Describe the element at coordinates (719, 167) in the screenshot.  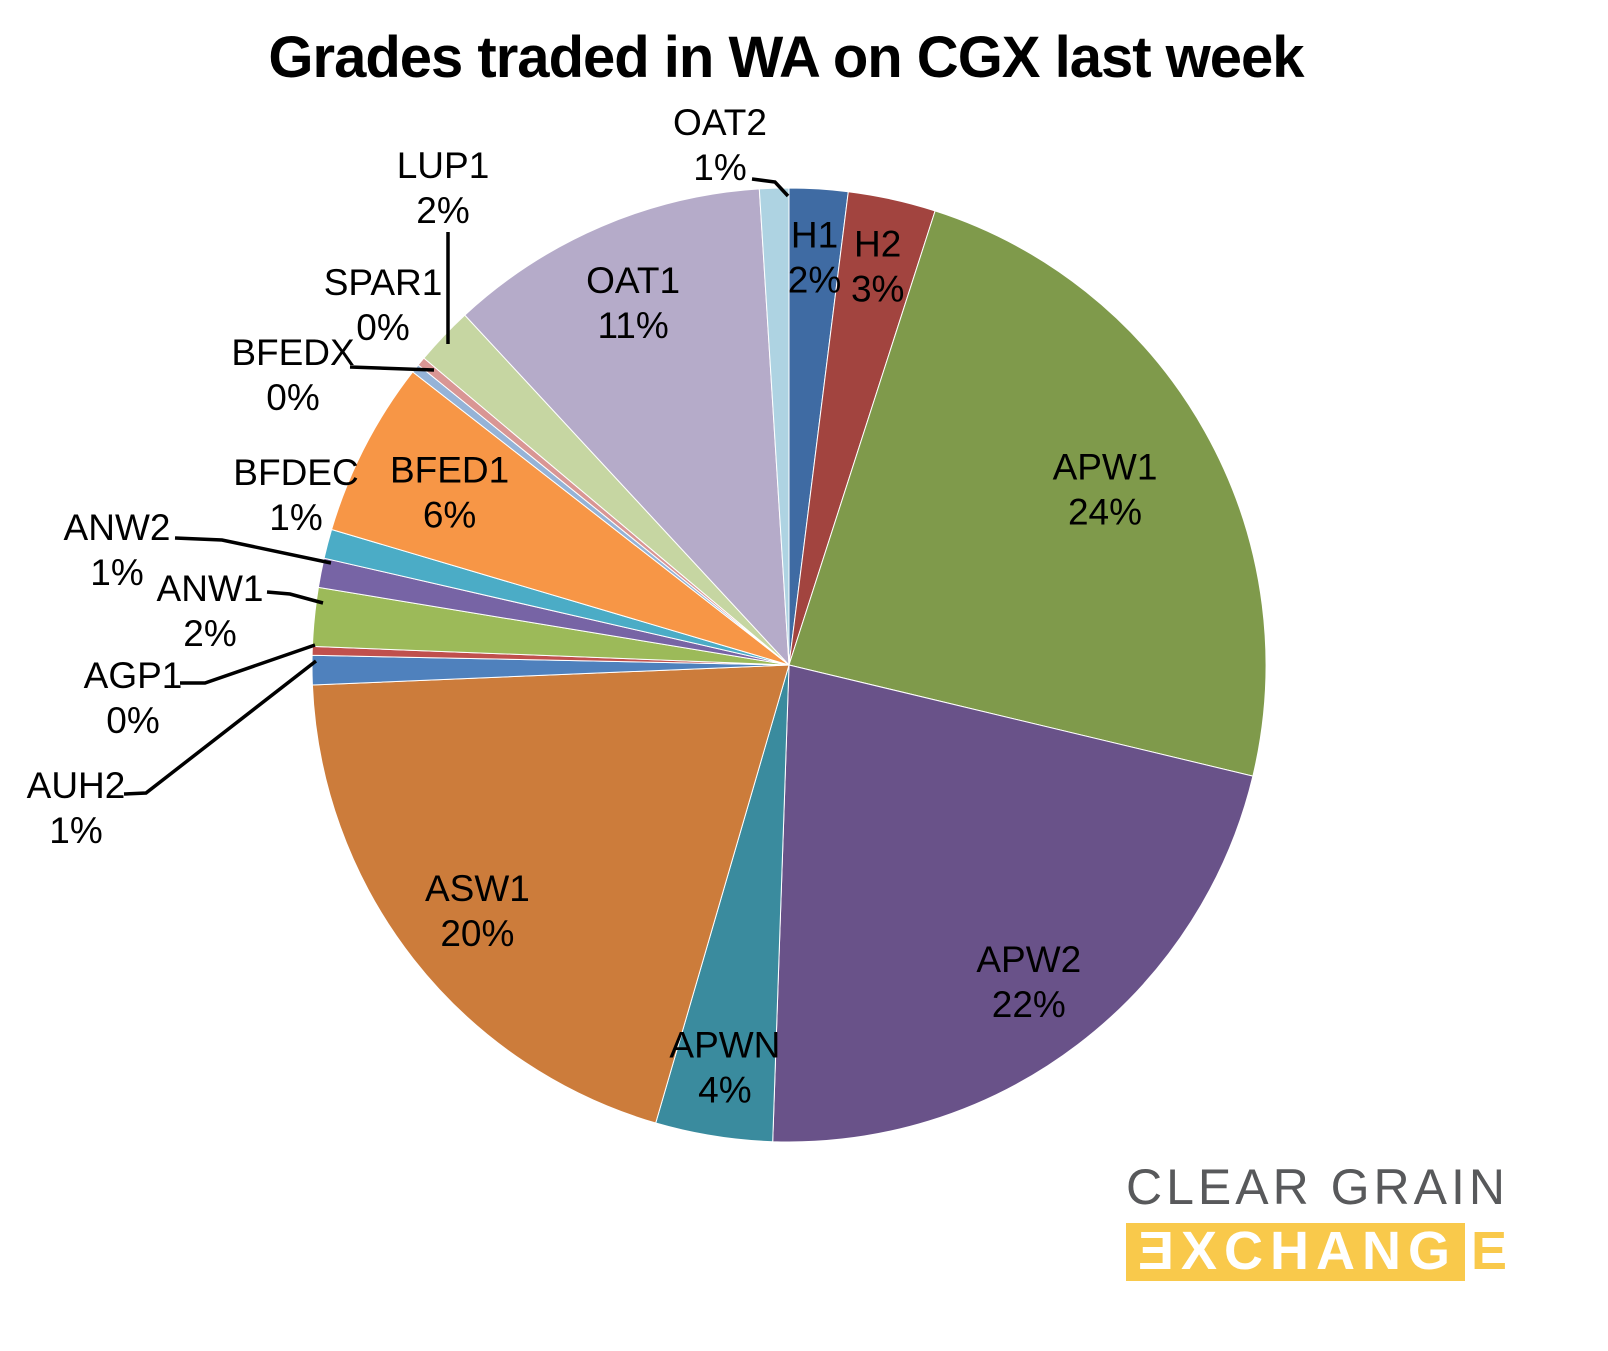
I see `slice-value-OAT2: 1%` at that location.